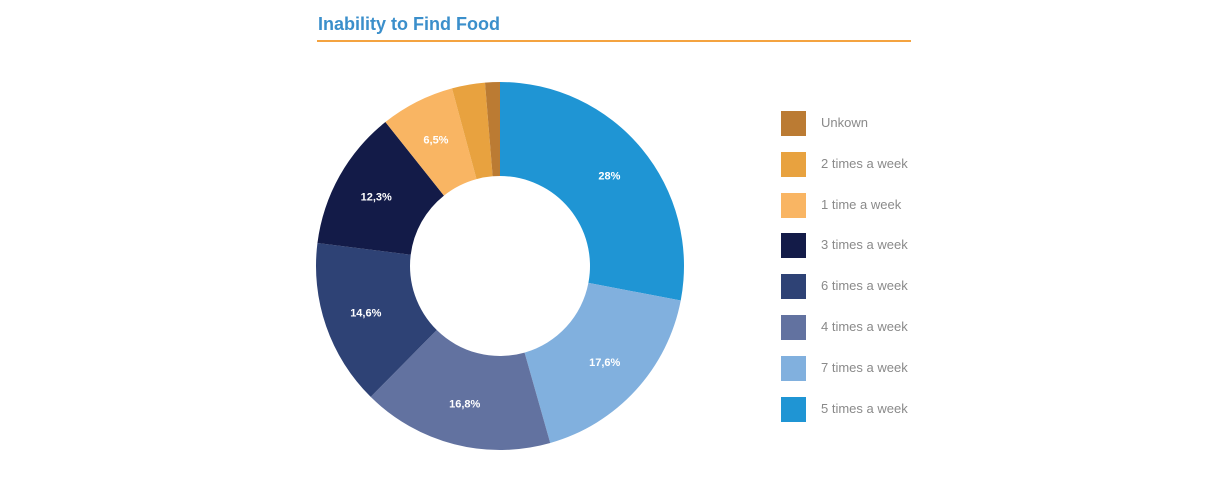 The width and height of the screenshot is (1228, 486). I want to click on legend-item: 2 times a week, so click(881, 164).